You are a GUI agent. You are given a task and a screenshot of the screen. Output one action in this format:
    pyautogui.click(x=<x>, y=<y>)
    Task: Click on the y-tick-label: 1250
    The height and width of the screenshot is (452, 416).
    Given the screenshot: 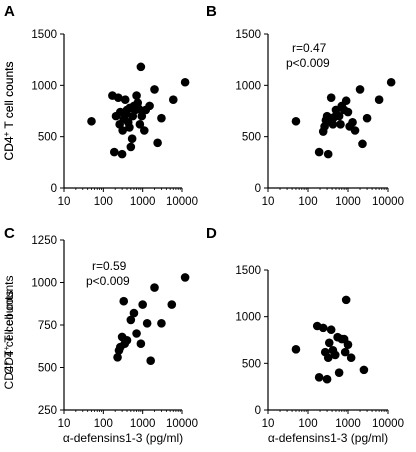 What is the action you would take?
    pyautogui.click(x=44, y=241)
    